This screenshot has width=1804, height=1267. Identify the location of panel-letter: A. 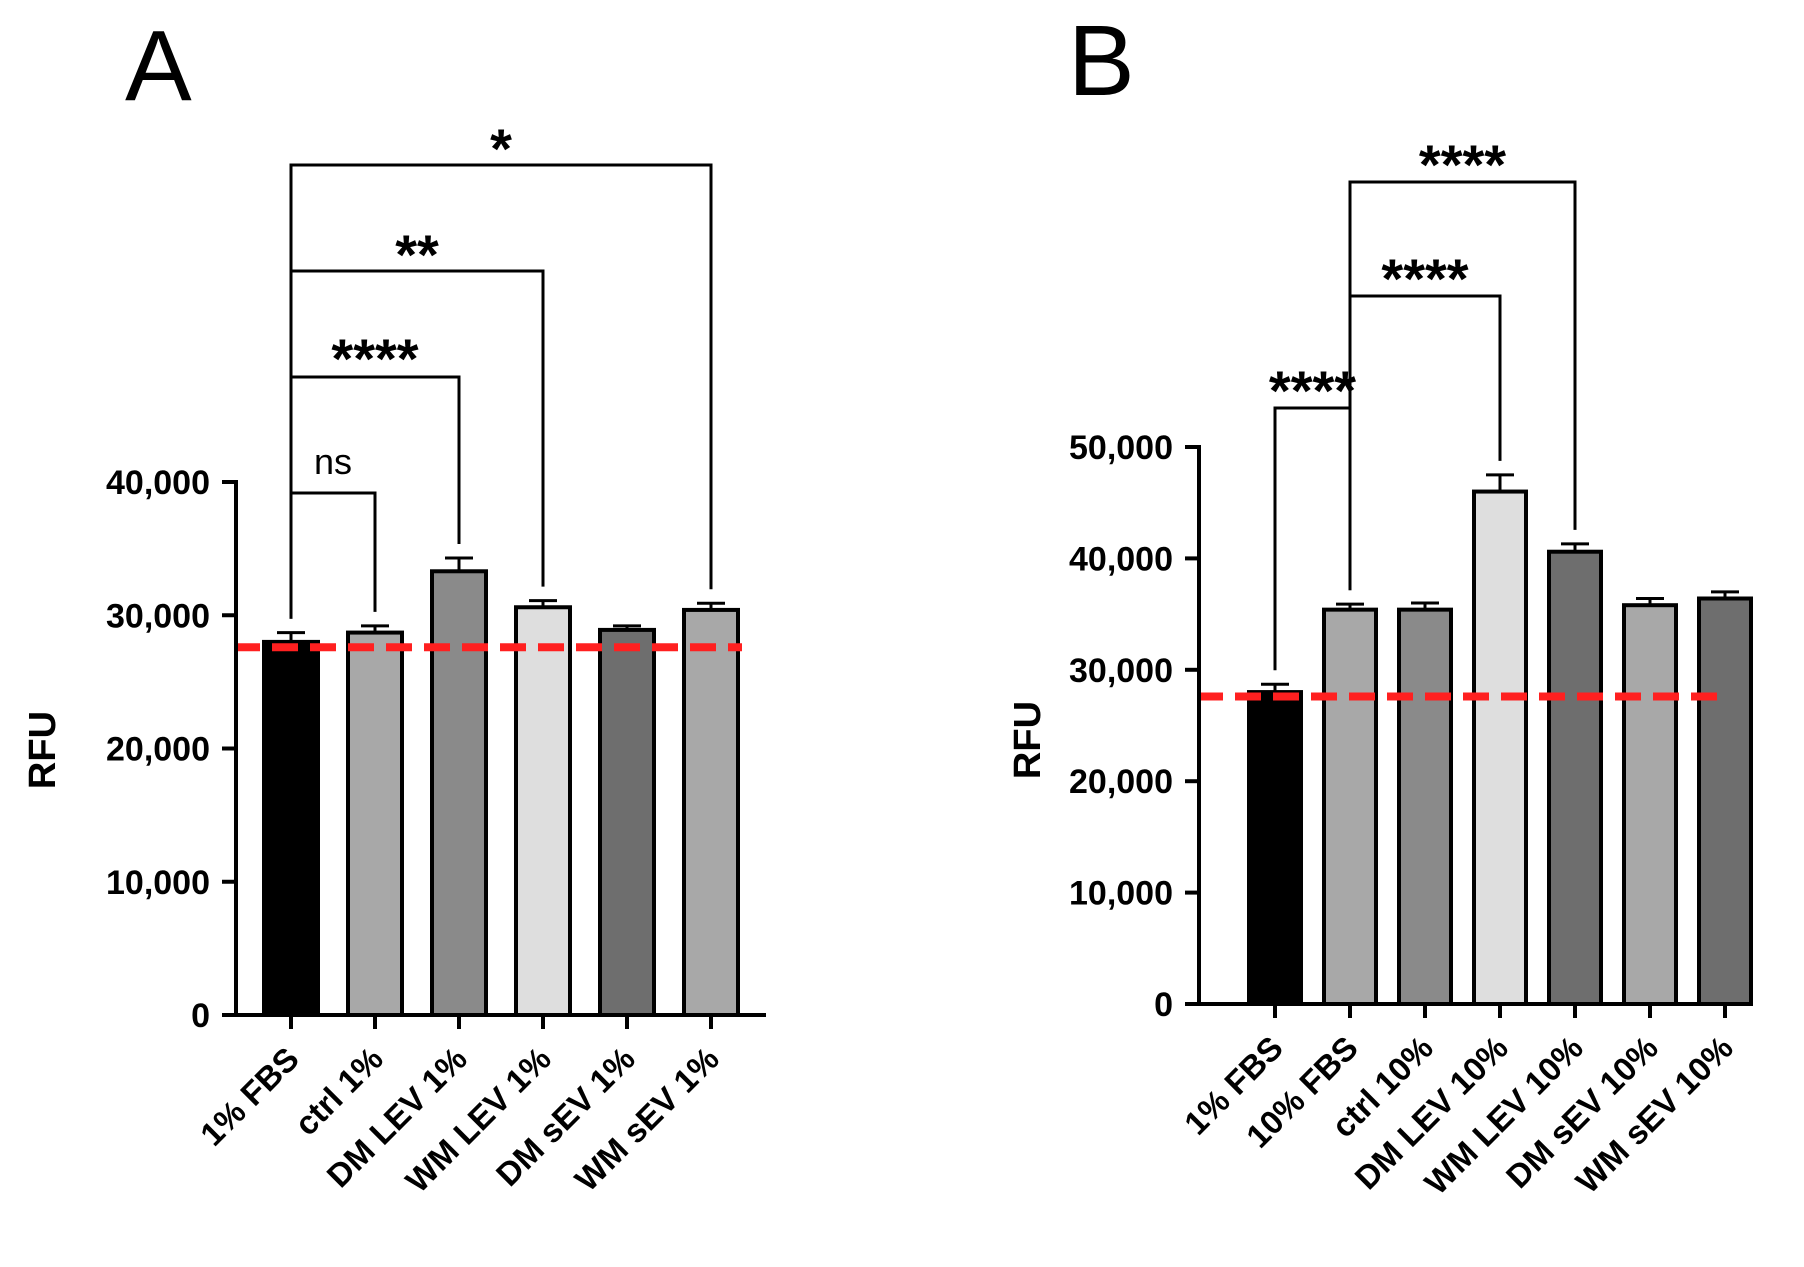
(158, 66).